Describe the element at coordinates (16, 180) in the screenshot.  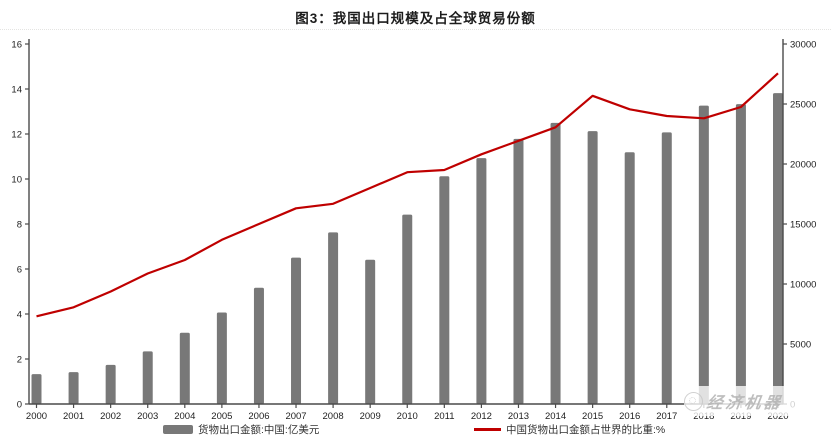
I see `left-axis-tick-label: 10` at that location.